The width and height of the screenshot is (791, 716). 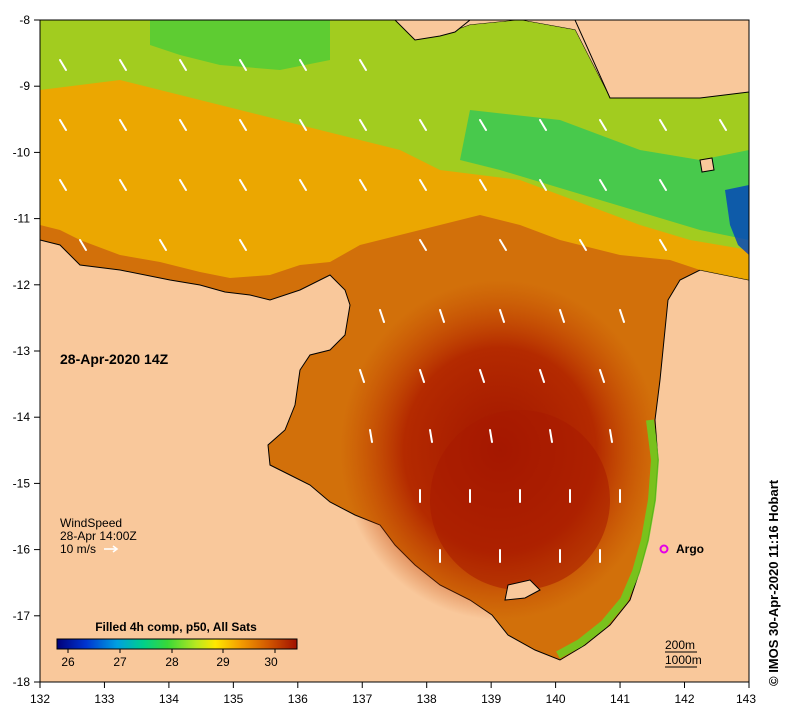 What do you see at coordinates (22, 682) in the screenshot?
I see `y-tick-label: -18` at bounding box center [22, 682].